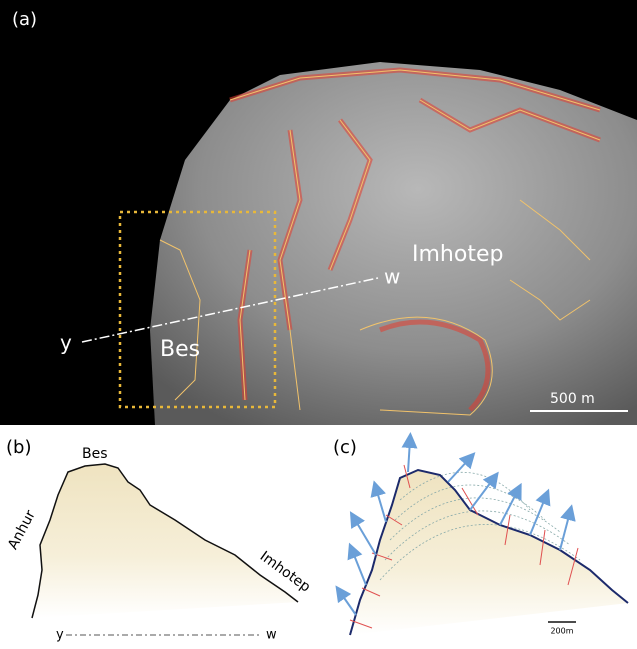  I want to click on region-label: Anhur, so click(22, 530).